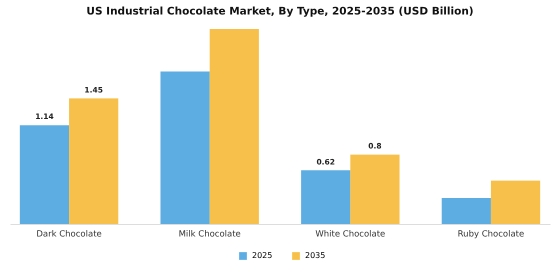 The width and height of the screenshot is (560, 280). What do you see at coordinates (280, 12) in the screenshot?
I see `chart-title: US Industrial Chocolate Market, By Type, 2025-2035 (USD Billion)` at bounding box center [280, 12].